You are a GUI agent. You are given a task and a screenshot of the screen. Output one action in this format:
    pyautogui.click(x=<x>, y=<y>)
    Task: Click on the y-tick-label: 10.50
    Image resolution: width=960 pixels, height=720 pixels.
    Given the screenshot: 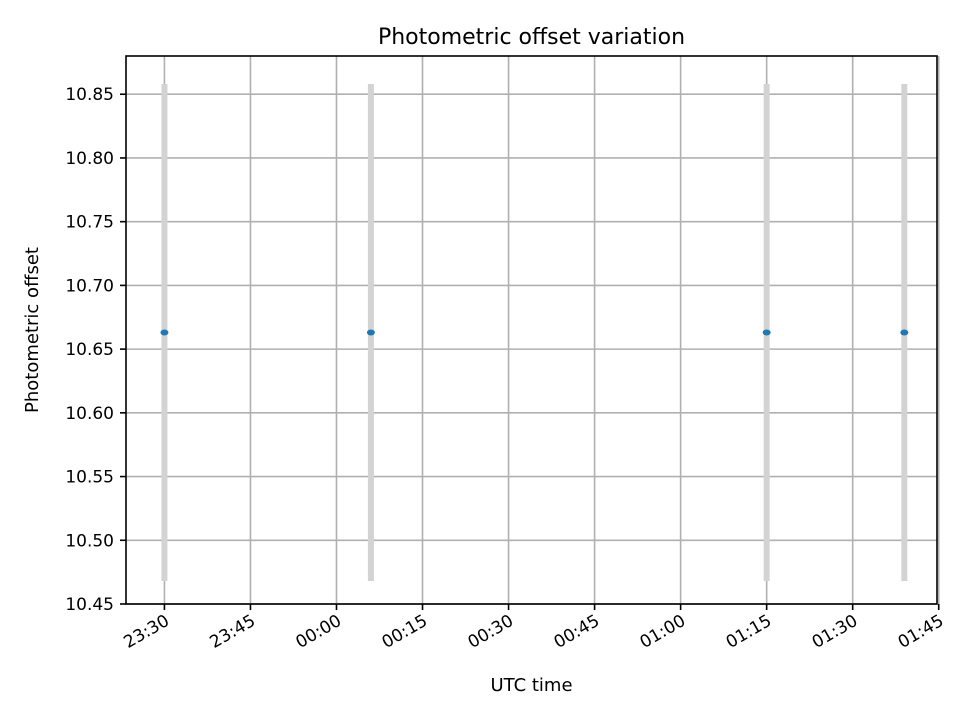 What is the action you would take?
    pyautogui.click(x=89, y=541)
    